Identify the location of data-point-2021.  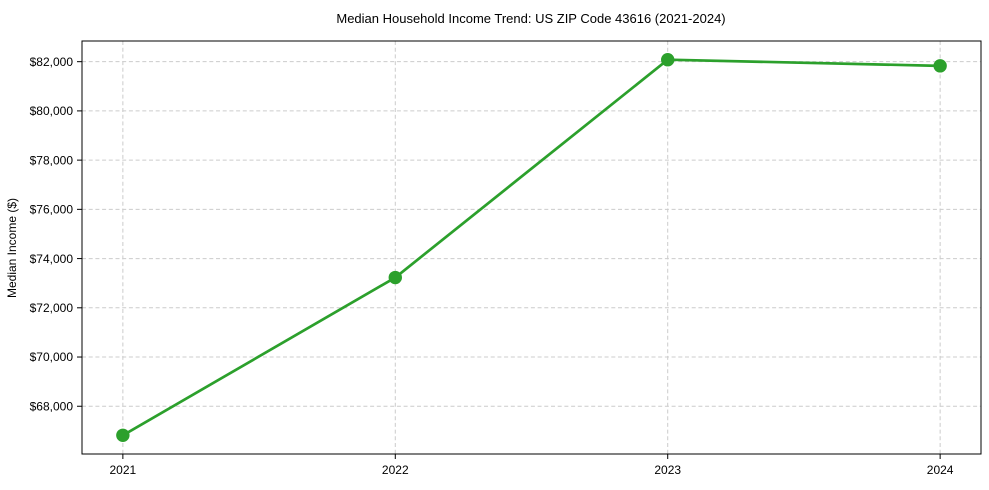
(123, 435).